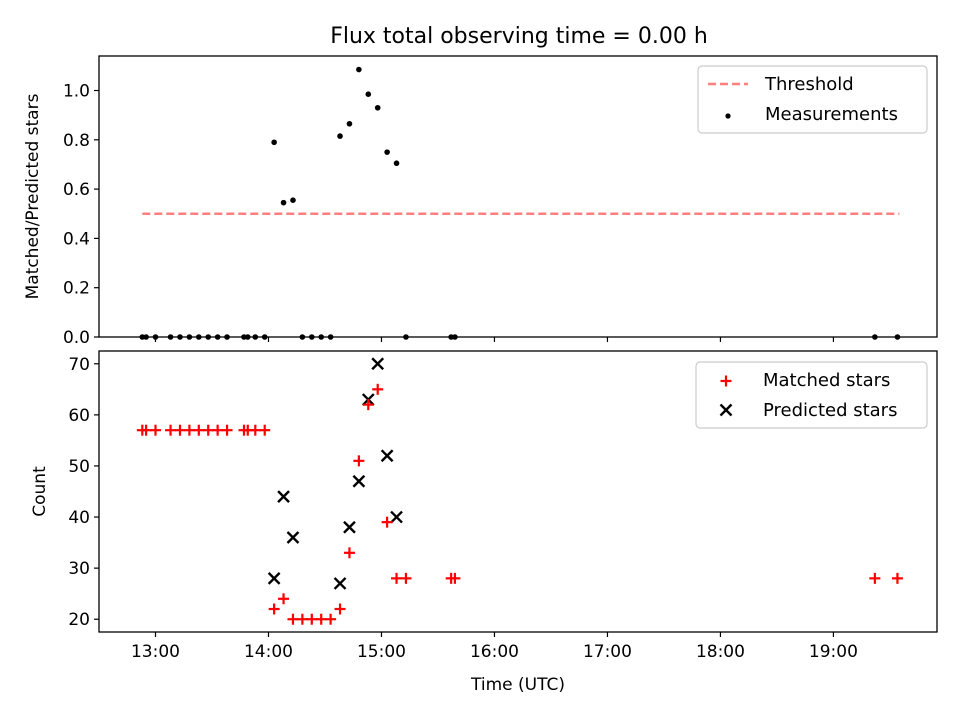 The image size is (960, 720). I want to click on legend-cross-mark, so click(726, 410).